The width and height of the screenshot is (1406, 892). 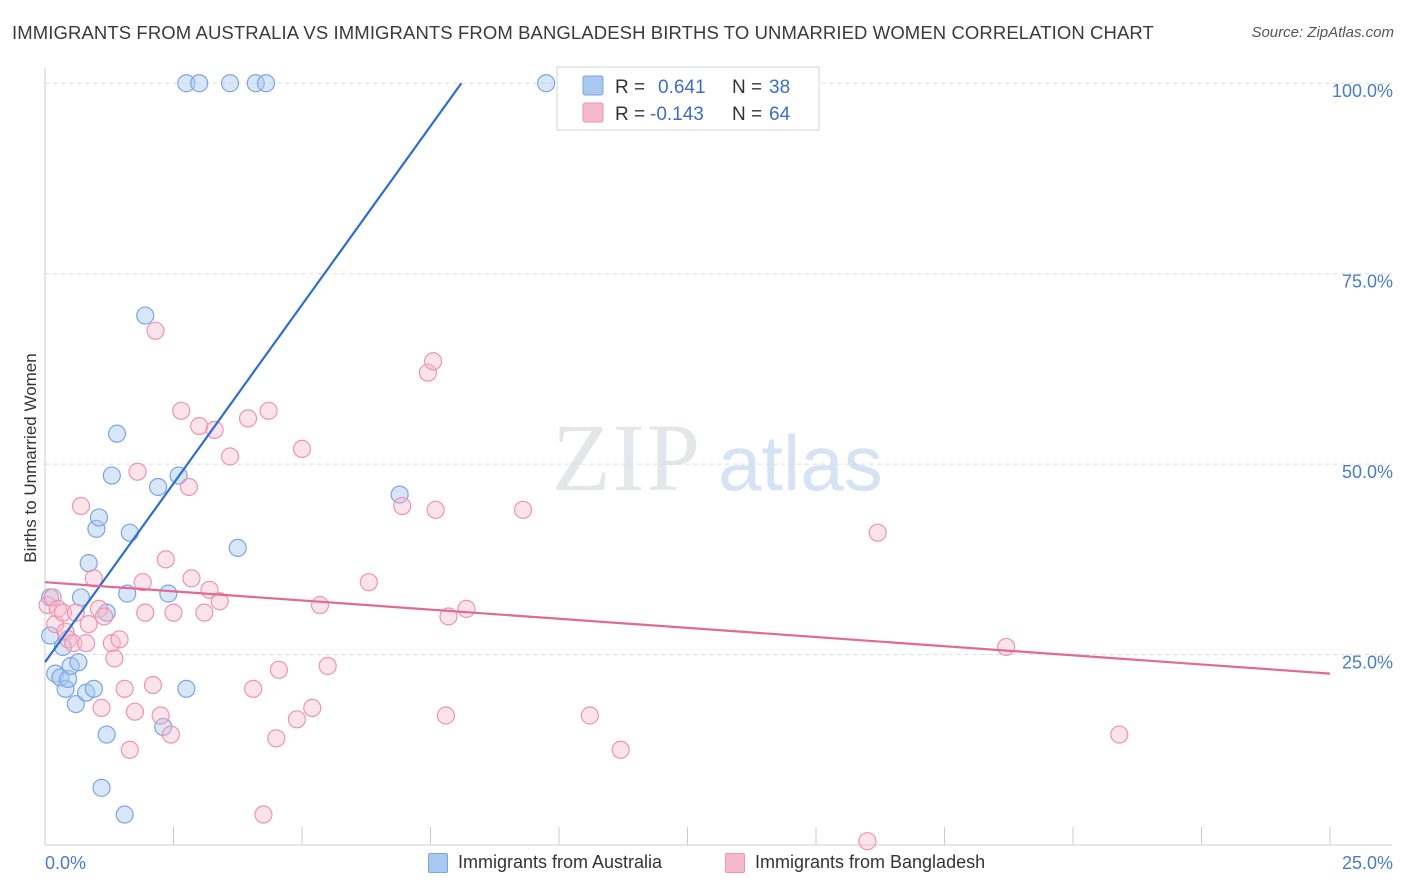 What do you see at coordinates (630, 87) in the screenshot?
I see `legend-r-label-australia: R =` at bounding box center [630, 87].